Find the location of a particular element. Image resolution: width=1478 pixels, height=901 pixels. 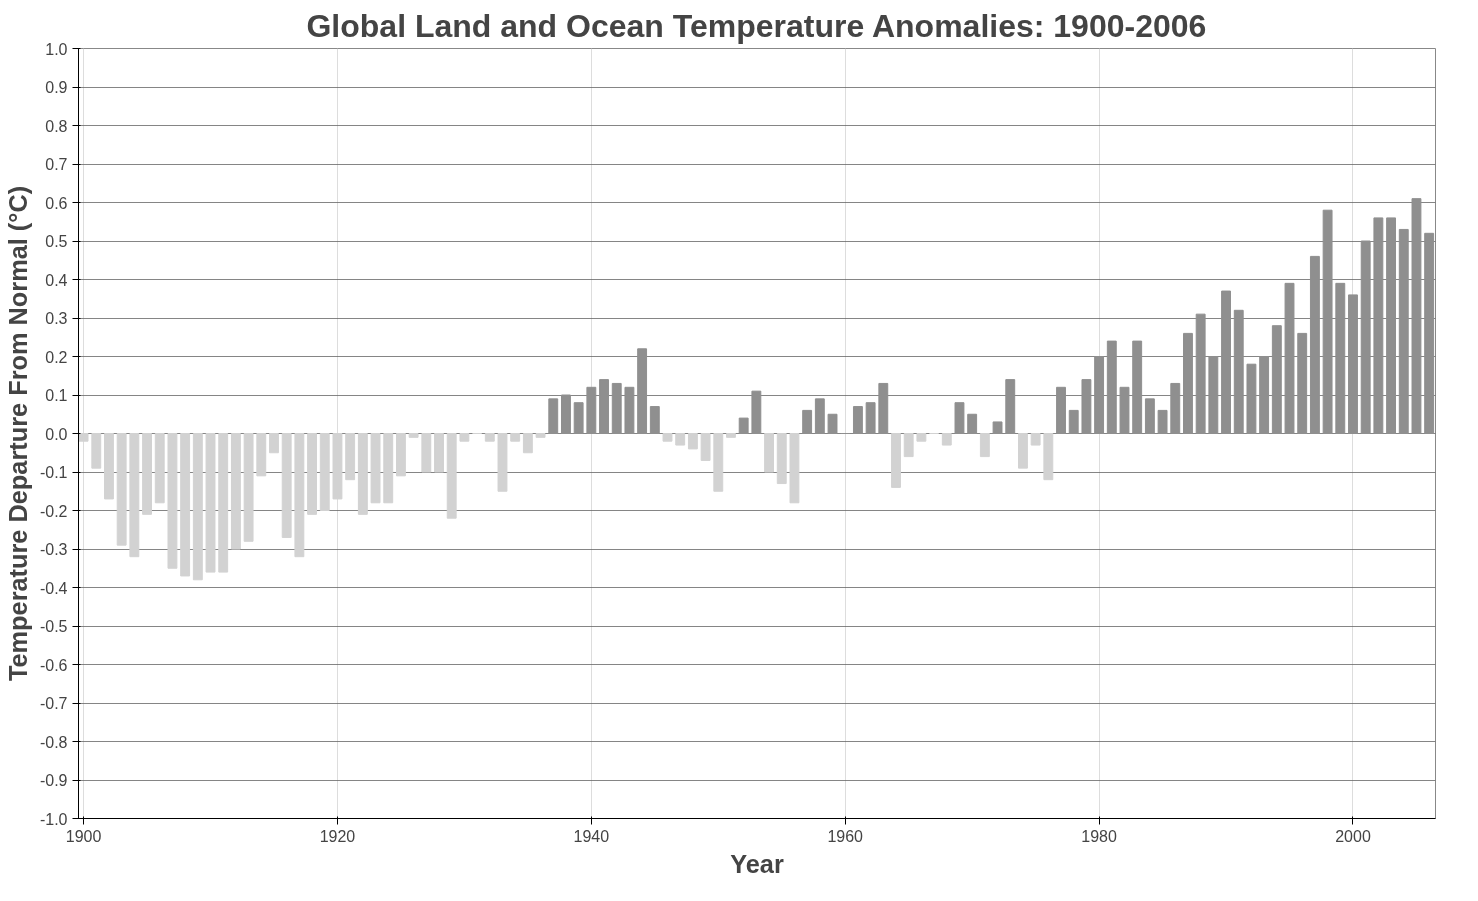

y-tick-label: -0.4 is located at coordinates (53, 588).